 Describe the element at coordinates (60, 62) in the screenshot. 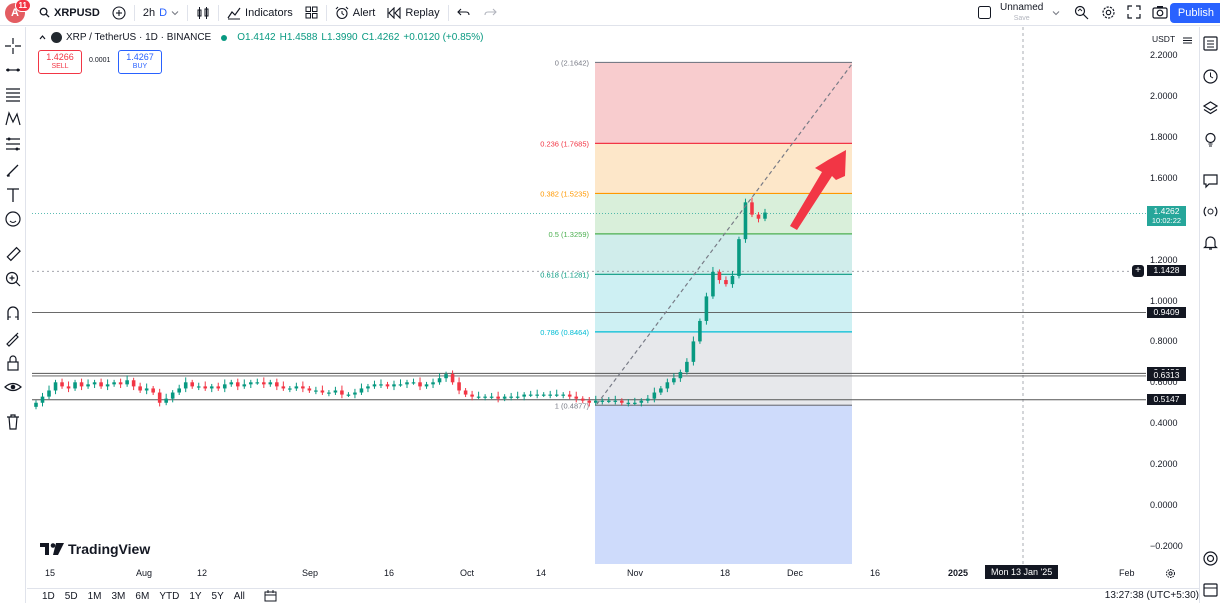

I see `sell-button: 1.4266 SELL` at that location.